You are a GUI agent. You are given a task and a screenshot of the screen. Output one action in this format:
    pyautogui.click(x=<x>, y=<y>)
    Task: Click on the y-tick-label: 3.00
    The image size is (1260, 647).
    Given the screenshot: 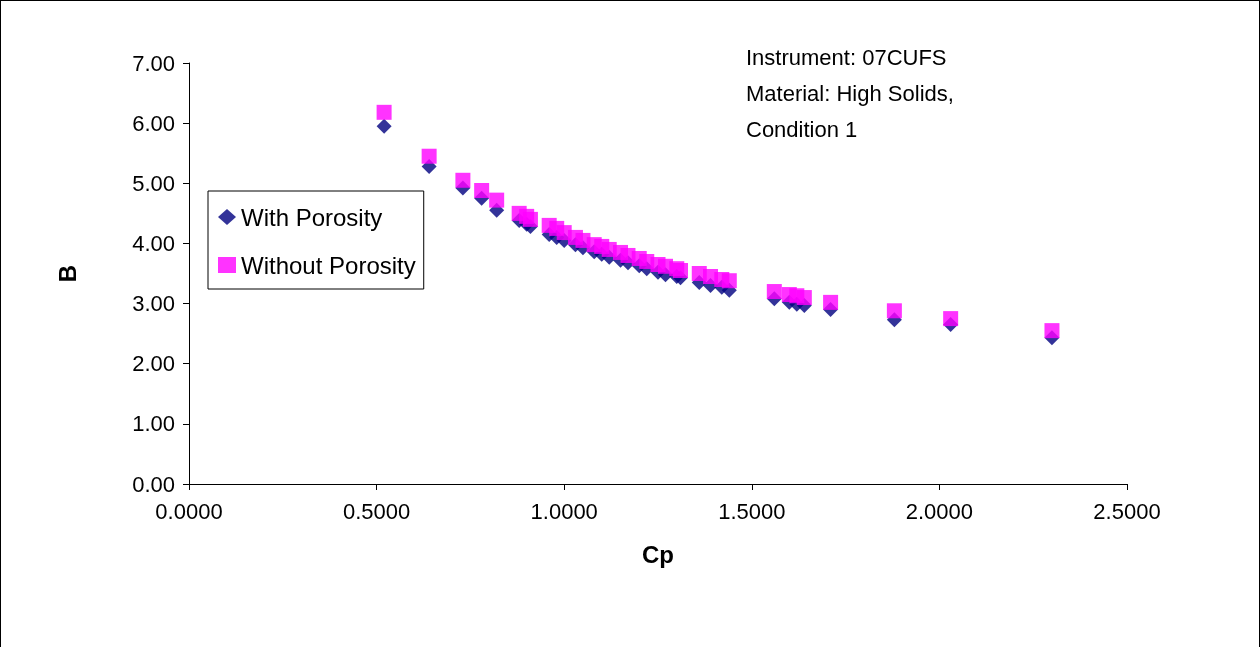 What is the action you would take?
    pyautogui.click(x=153, y=304)
    